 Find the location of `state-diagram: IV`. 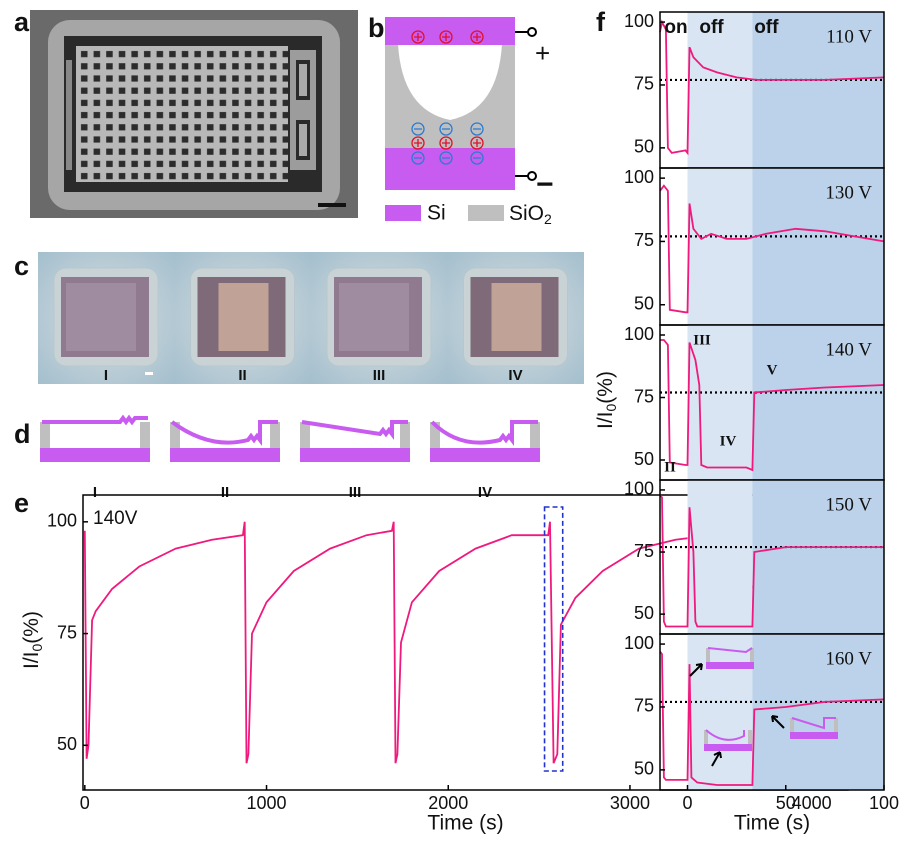

state-diagram: IV is located at coordinates (485, 460).